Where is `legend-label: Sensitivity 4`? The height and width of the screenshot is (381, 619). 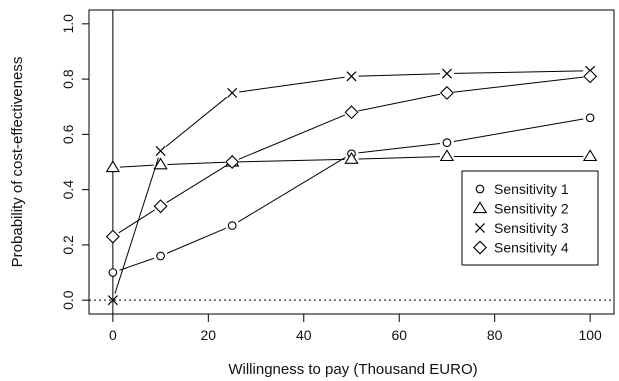
legend-label: Sensitivity 4 is located at coordinates (531, 248).